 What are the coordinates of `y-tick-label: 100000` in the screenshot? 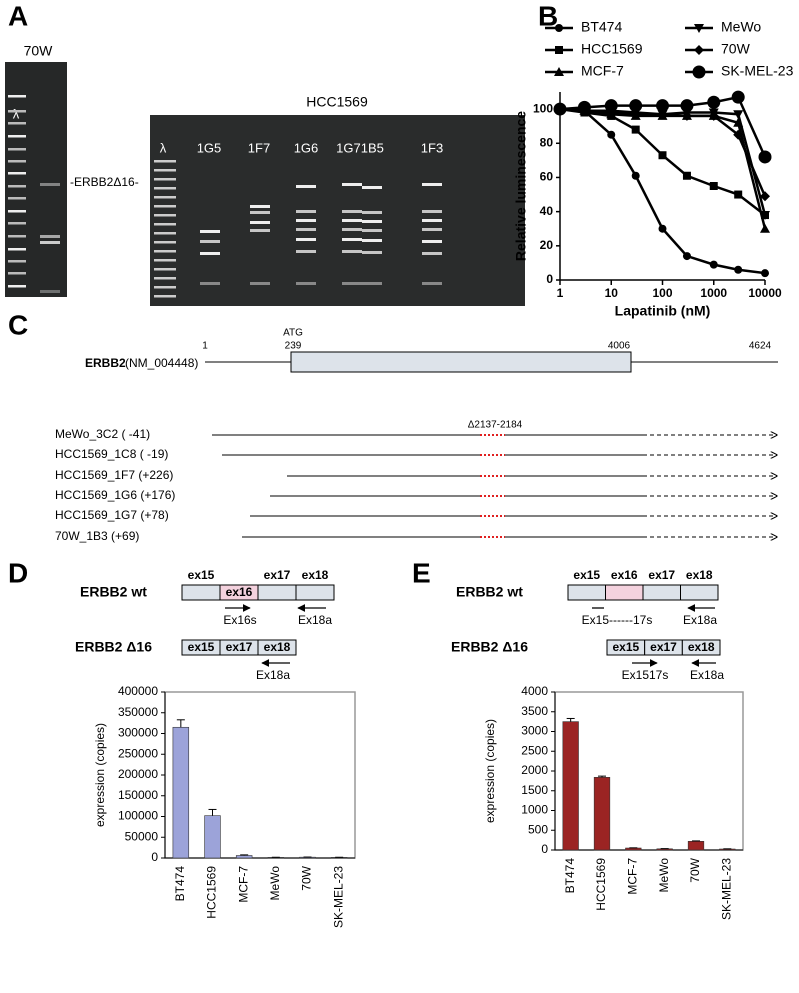 It's located at (138, 816).